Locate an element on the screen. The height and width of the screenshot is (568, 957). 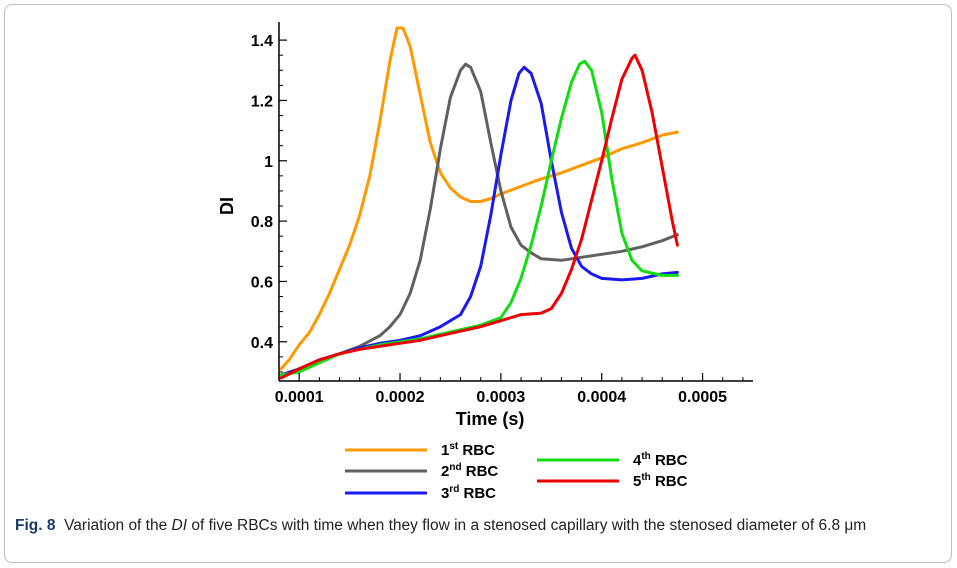
x-axis-title: Time (s) is located at coordinates (490, 419).